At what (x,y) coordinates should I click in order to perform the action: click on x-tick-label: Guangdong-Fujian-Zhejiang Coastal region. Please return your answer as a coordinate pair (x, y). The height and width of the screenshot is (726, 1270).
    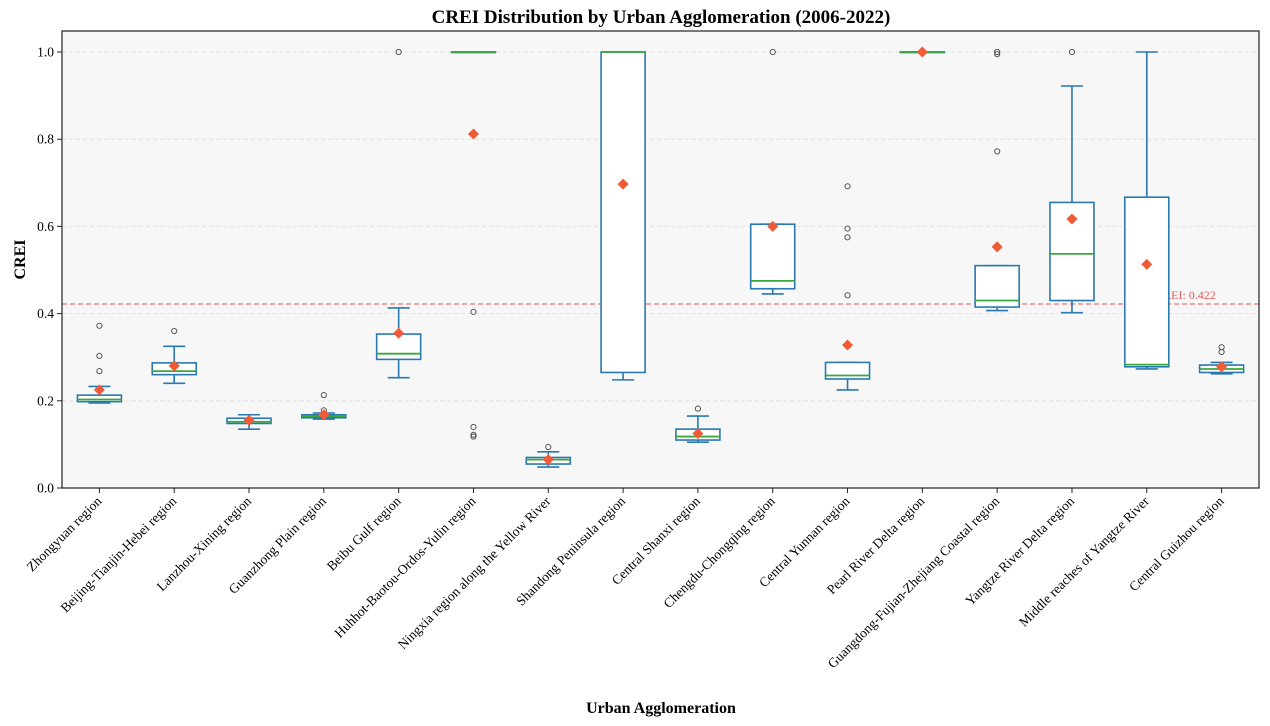
    Looking at the image, I should click on (914, 582).